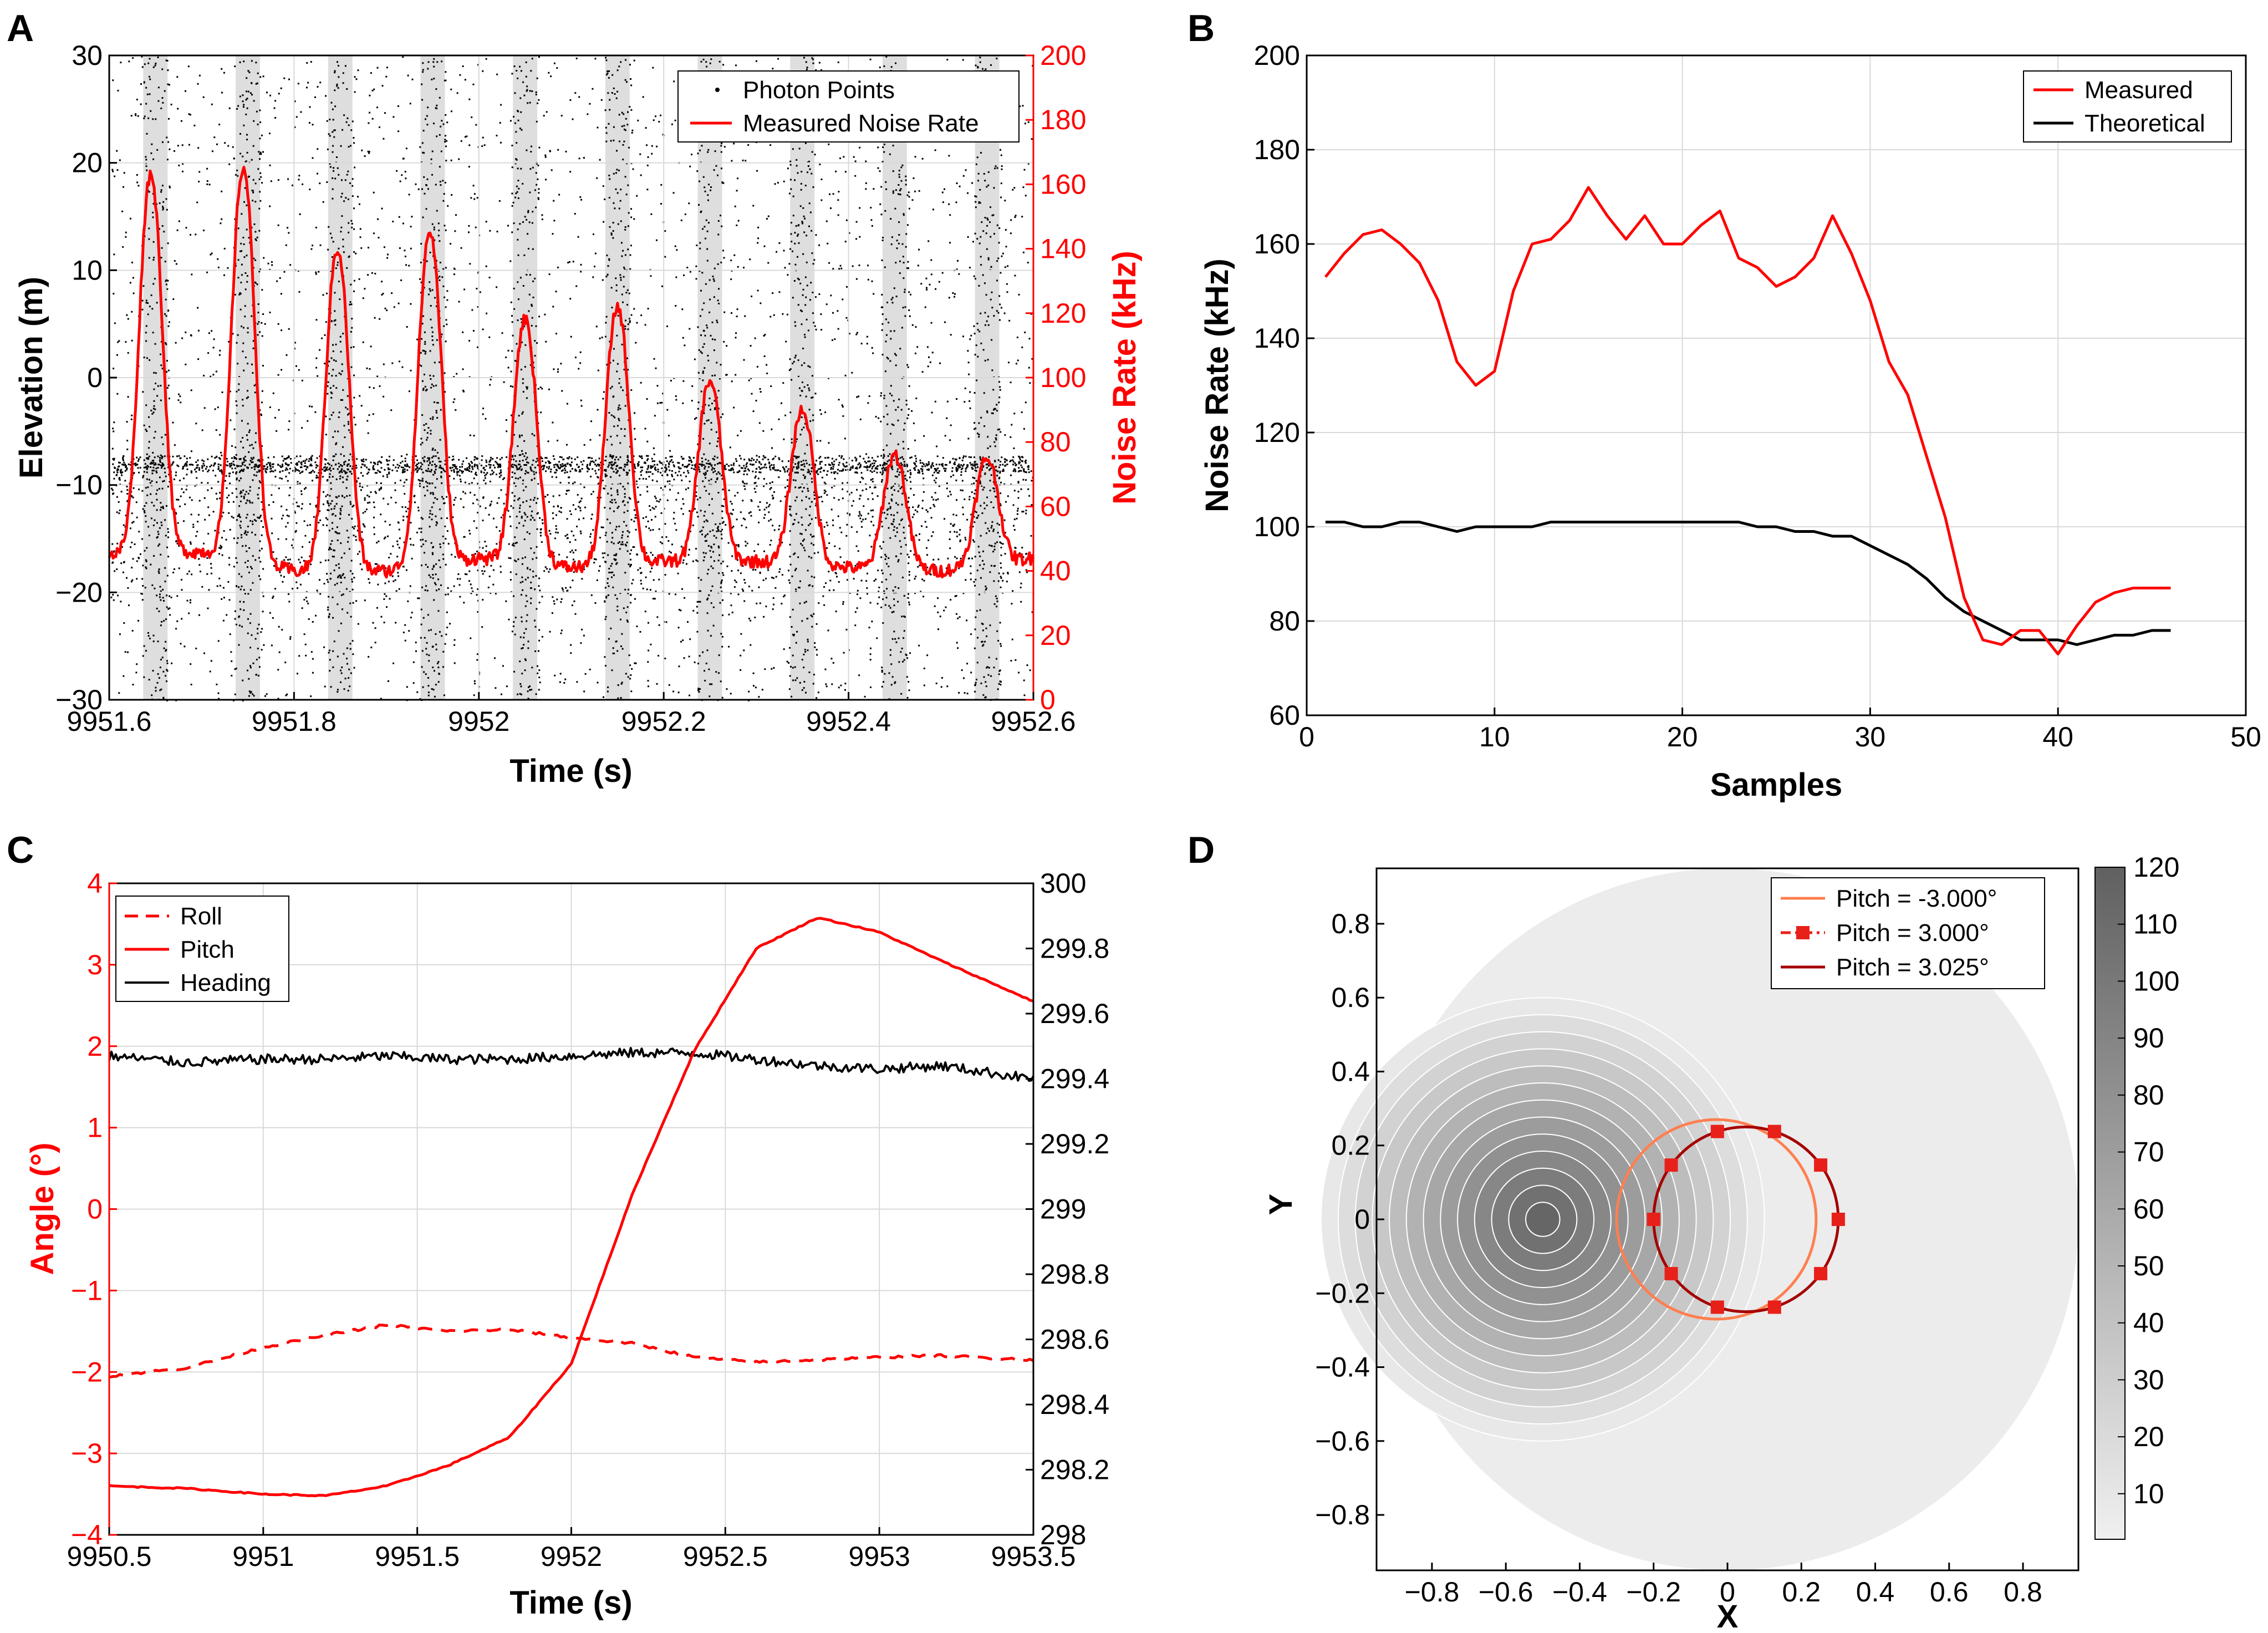 The height and width of the screenshot is (1633, 2268). I want to click on panel-b-x-tick-label: 50, so click(2246, 736).